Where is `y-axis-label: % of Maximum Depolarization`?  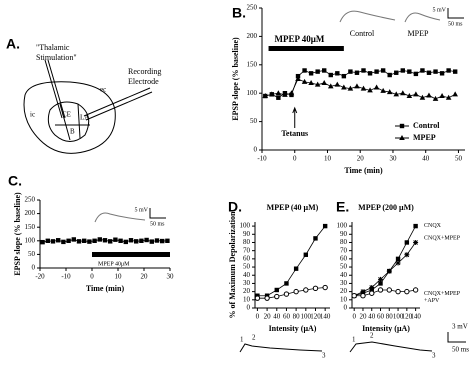
y-axis-label: % of Maximum Depolarization is located at coordinates (232, 264).